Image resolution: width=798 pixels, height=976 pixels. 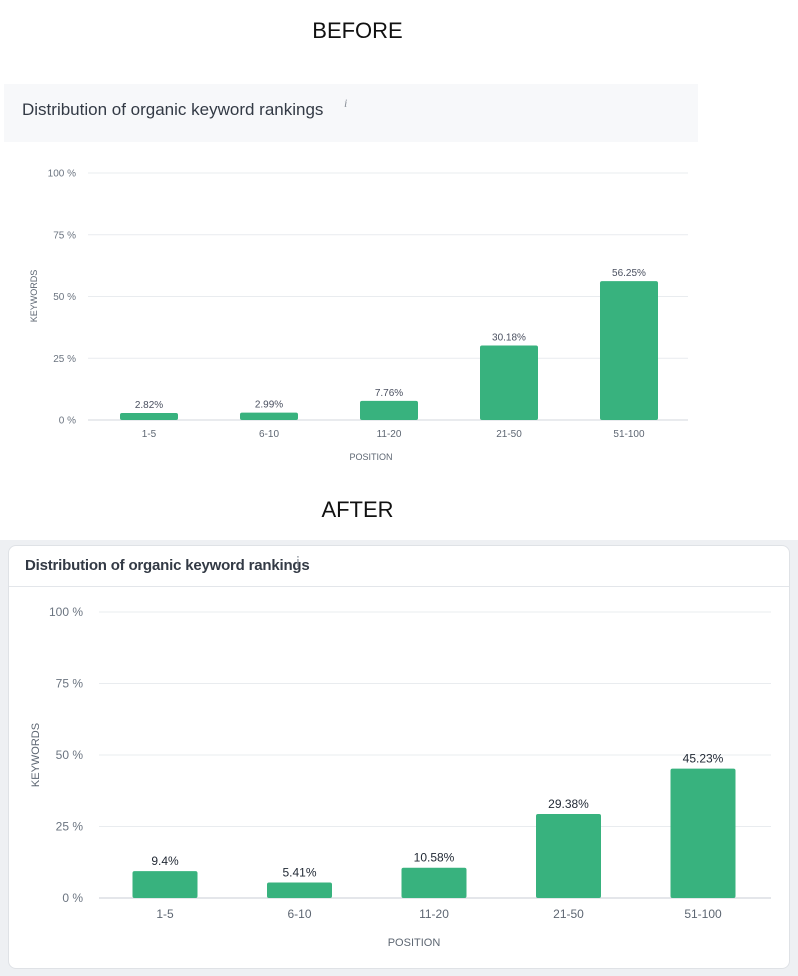 What do you see at coordinates (167, 565) in the screenshot?
I see `after-chart-title: Distribution of organic keyword rankings` at bounding box center [167, 565].